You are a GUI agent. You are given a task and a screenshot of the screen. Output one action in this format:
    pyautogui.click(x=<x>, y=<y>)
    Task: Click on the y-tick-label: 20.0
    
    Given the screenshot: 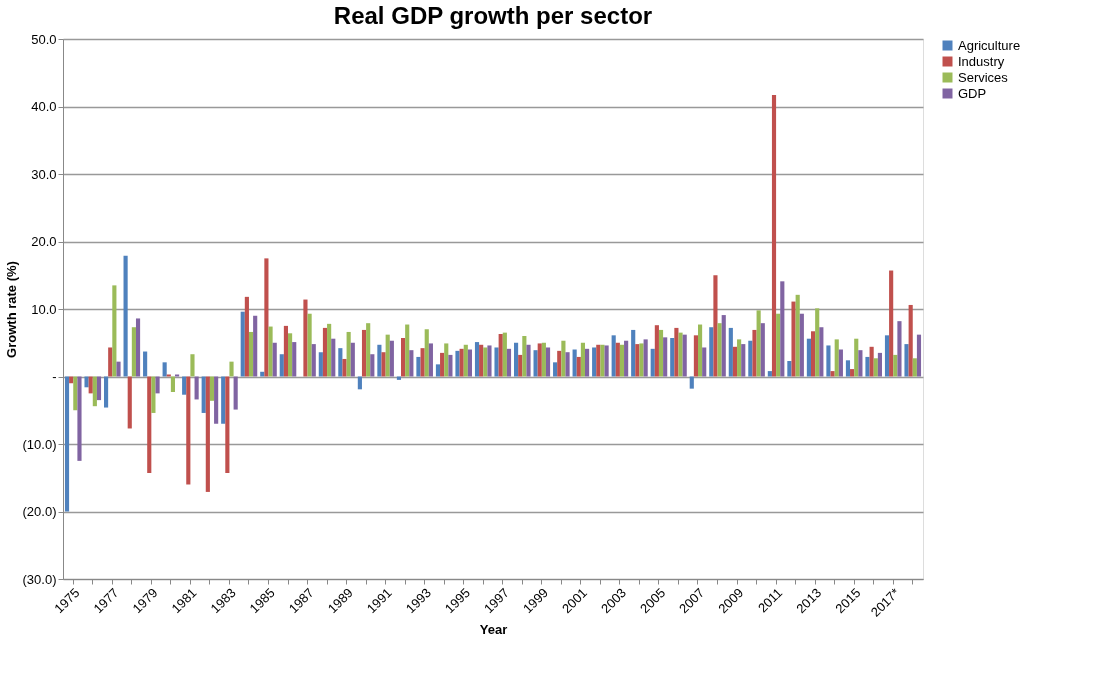 What is the action you would take?
    pyautogui.click(x=44, y=241)
    